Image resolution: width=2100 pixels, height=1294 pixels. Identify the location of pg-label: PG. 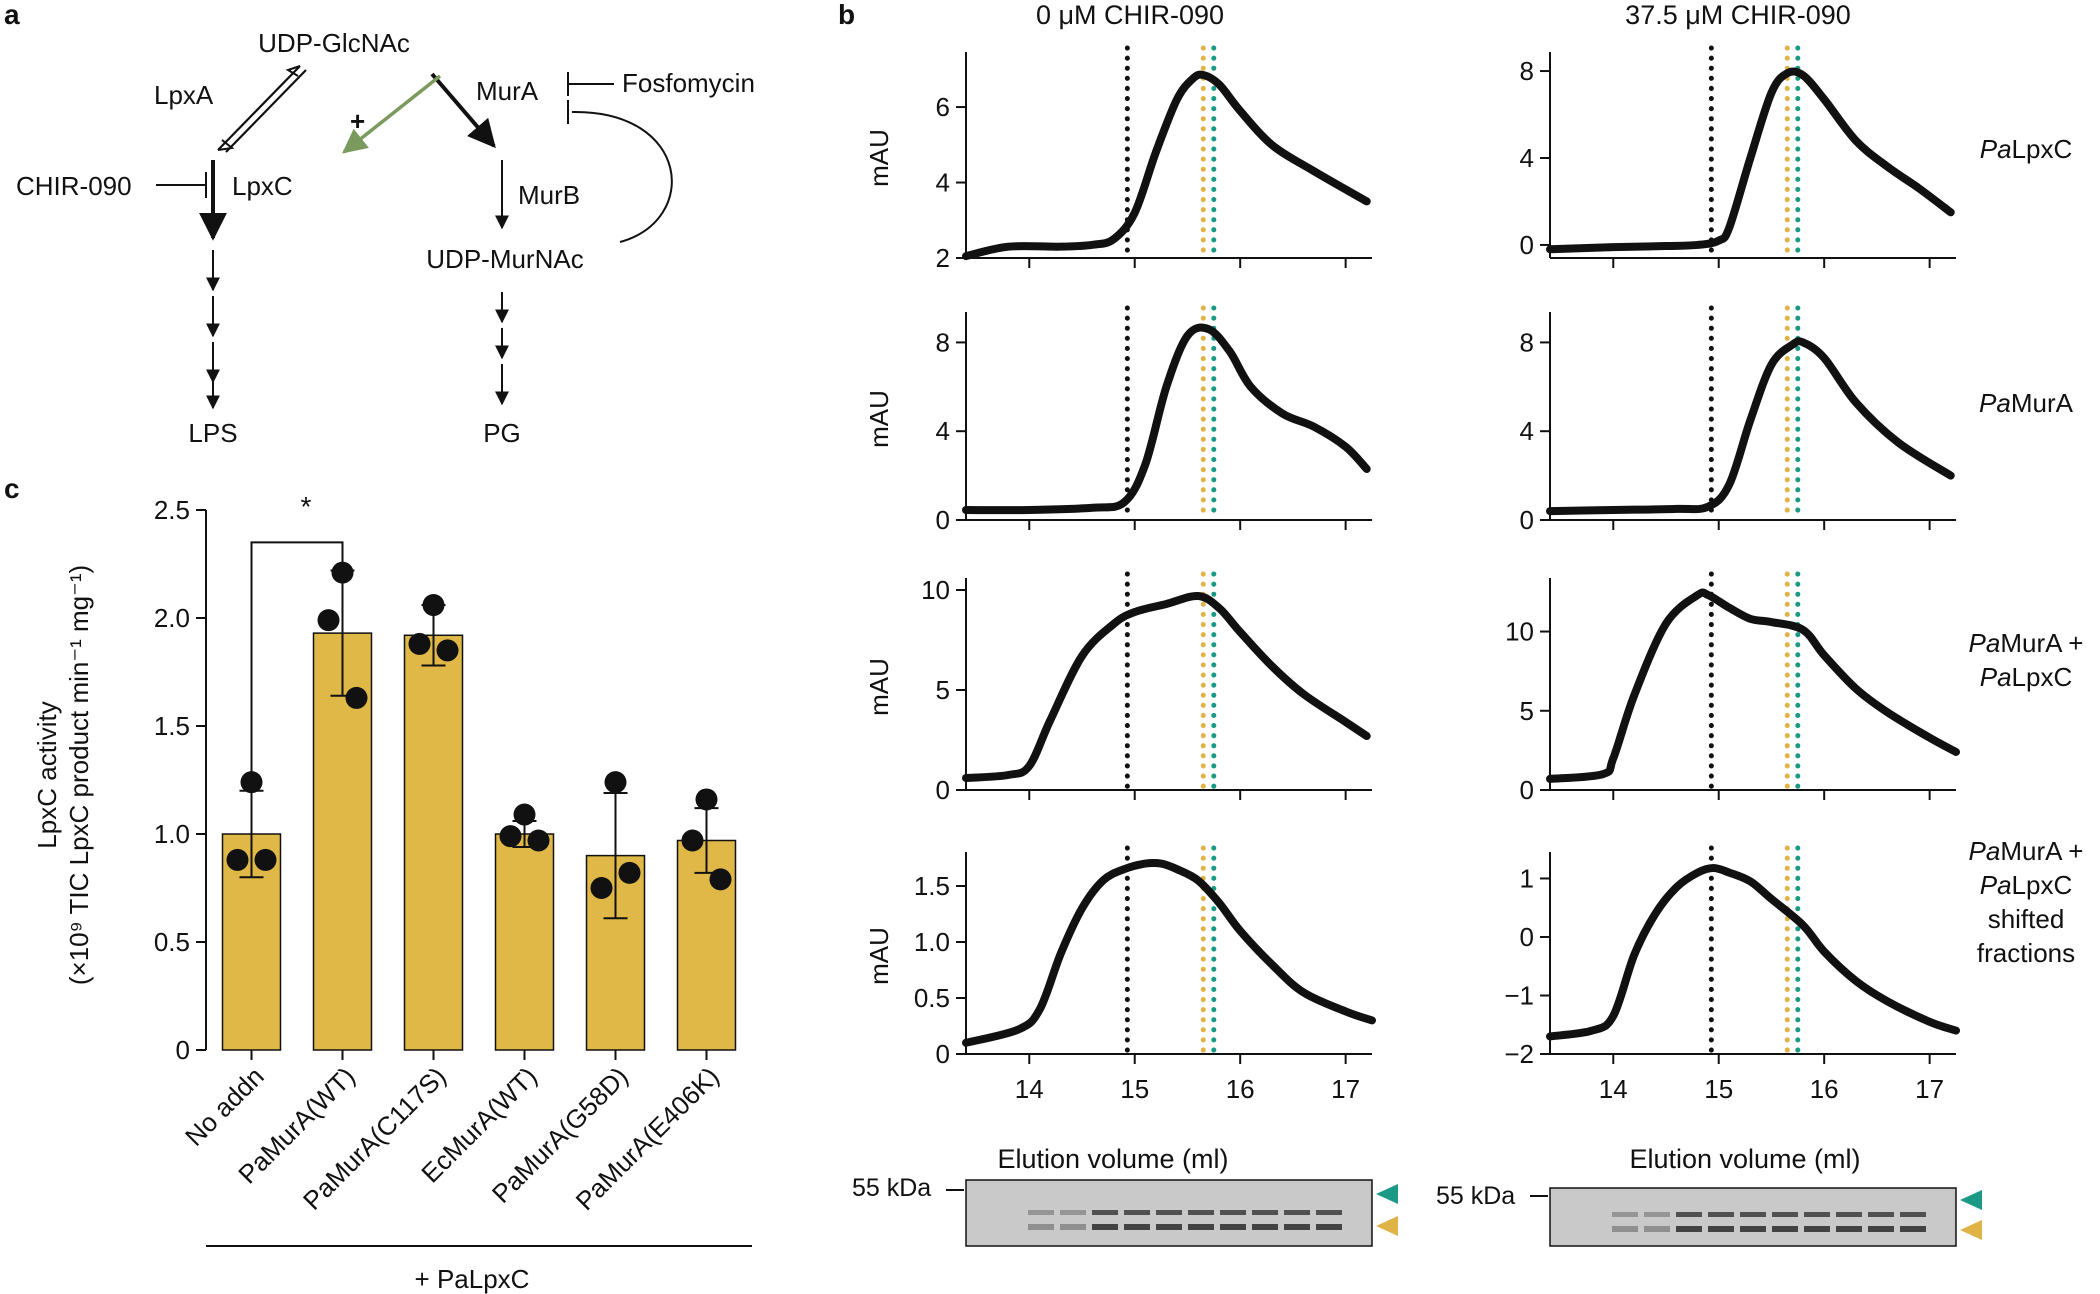
(502, 433).